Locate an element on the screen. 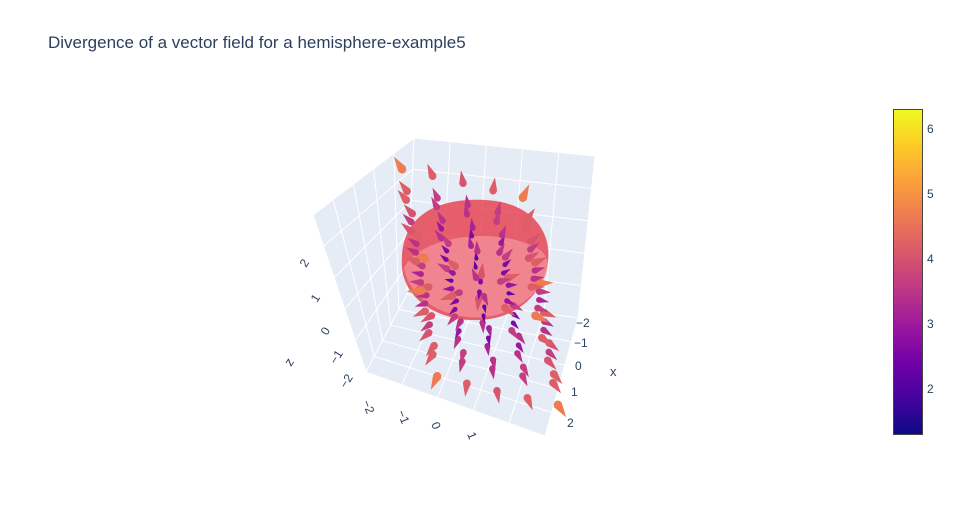 This screenshot has width=955, height=525. x-axis: −2 −1 0 1 2 x is located at coordinates (592, 373).